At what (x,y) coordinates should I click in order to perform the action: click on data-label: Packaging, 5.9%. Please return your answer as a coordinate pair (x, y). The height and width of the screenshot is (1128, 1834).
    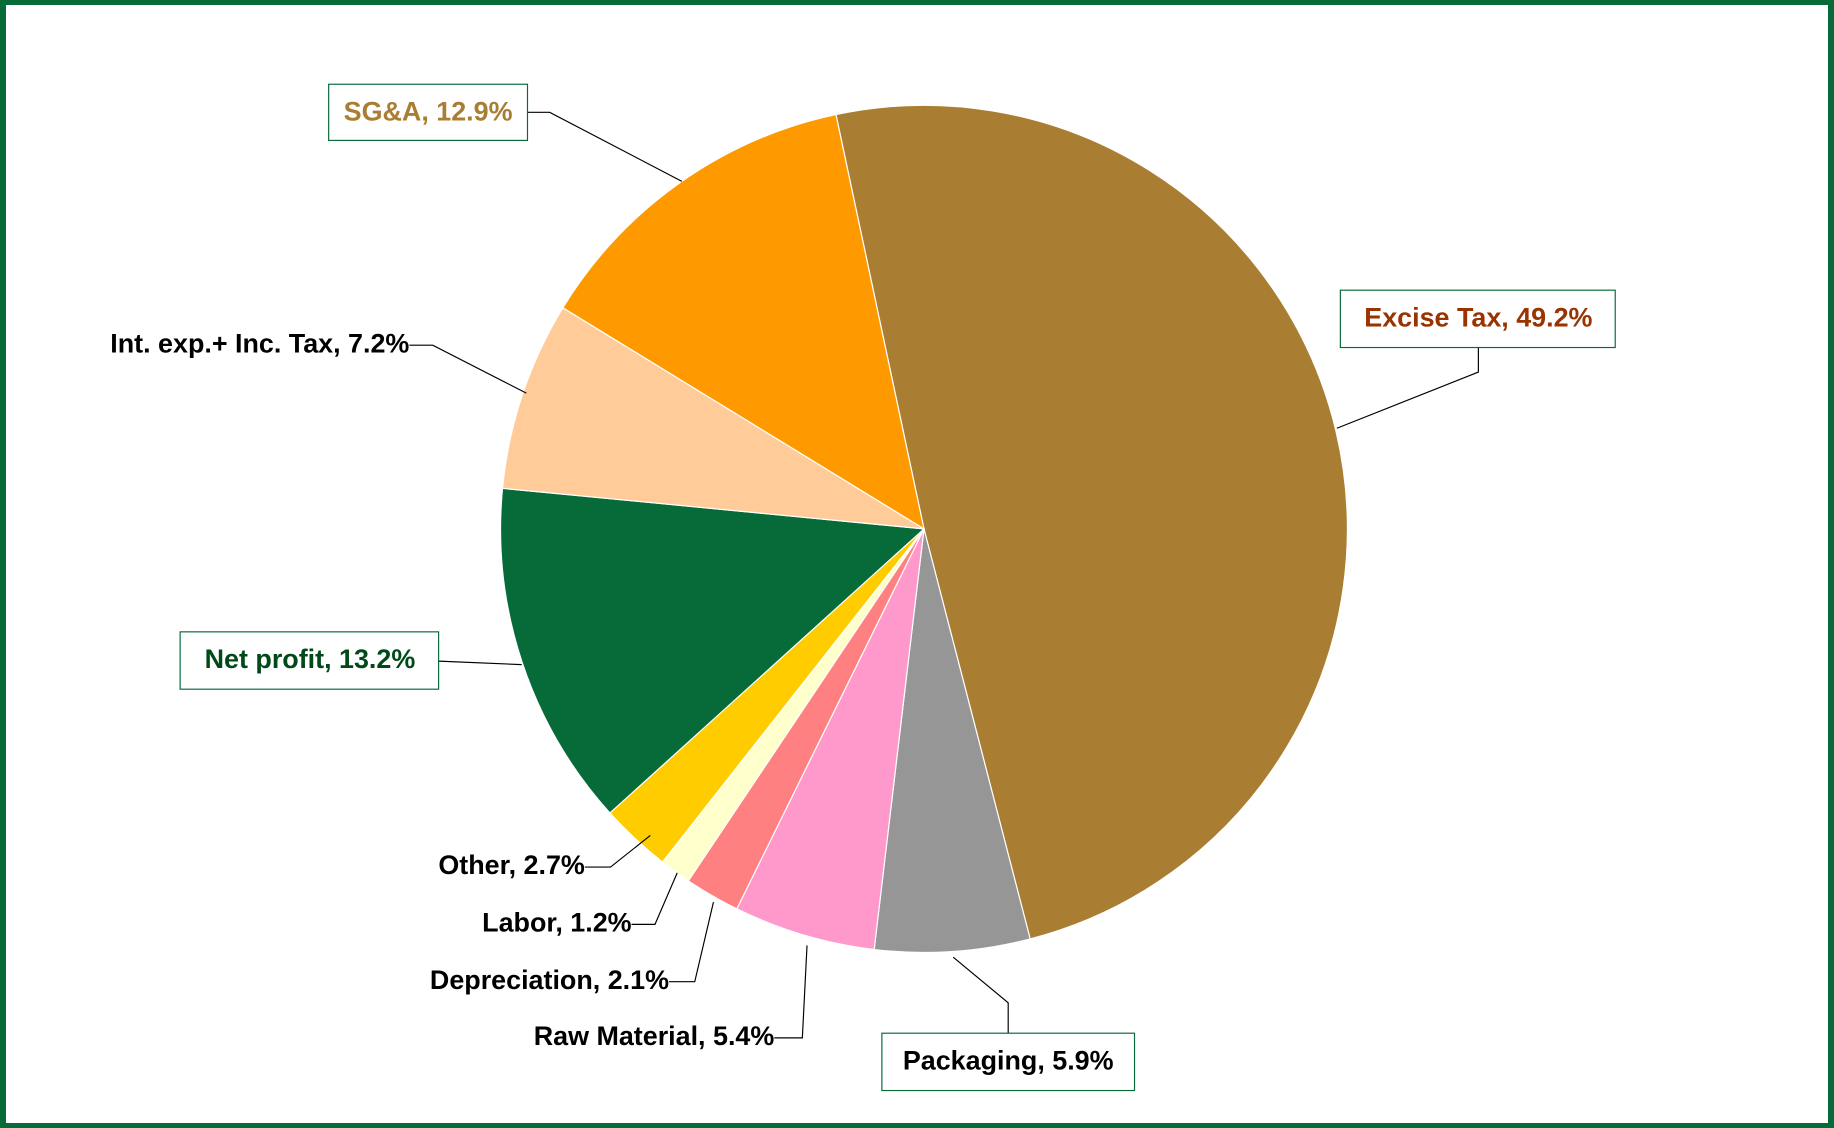
    Looking at the image, I should click on (1008, 1061).